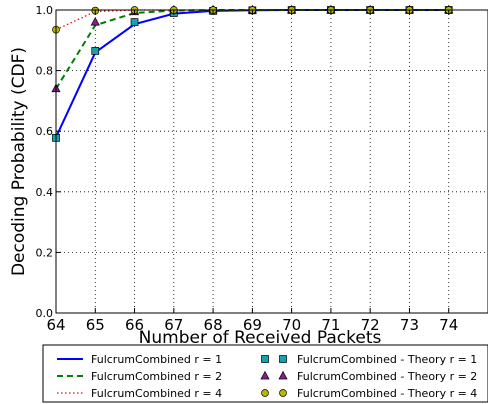 The image size is (488, 404). I want to click on legend-label: FulcrumCombined r = 4, so click(156, 393).